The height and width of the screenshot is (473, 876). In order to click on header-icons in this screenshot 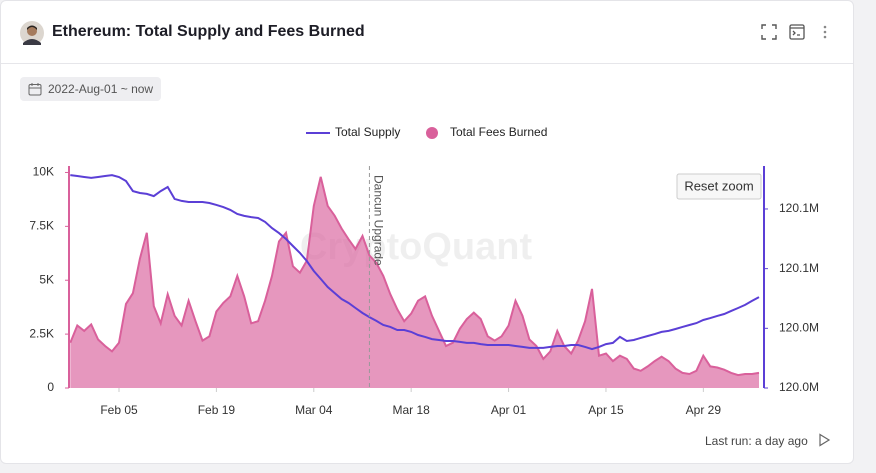, I will do `click(794, 32)`.